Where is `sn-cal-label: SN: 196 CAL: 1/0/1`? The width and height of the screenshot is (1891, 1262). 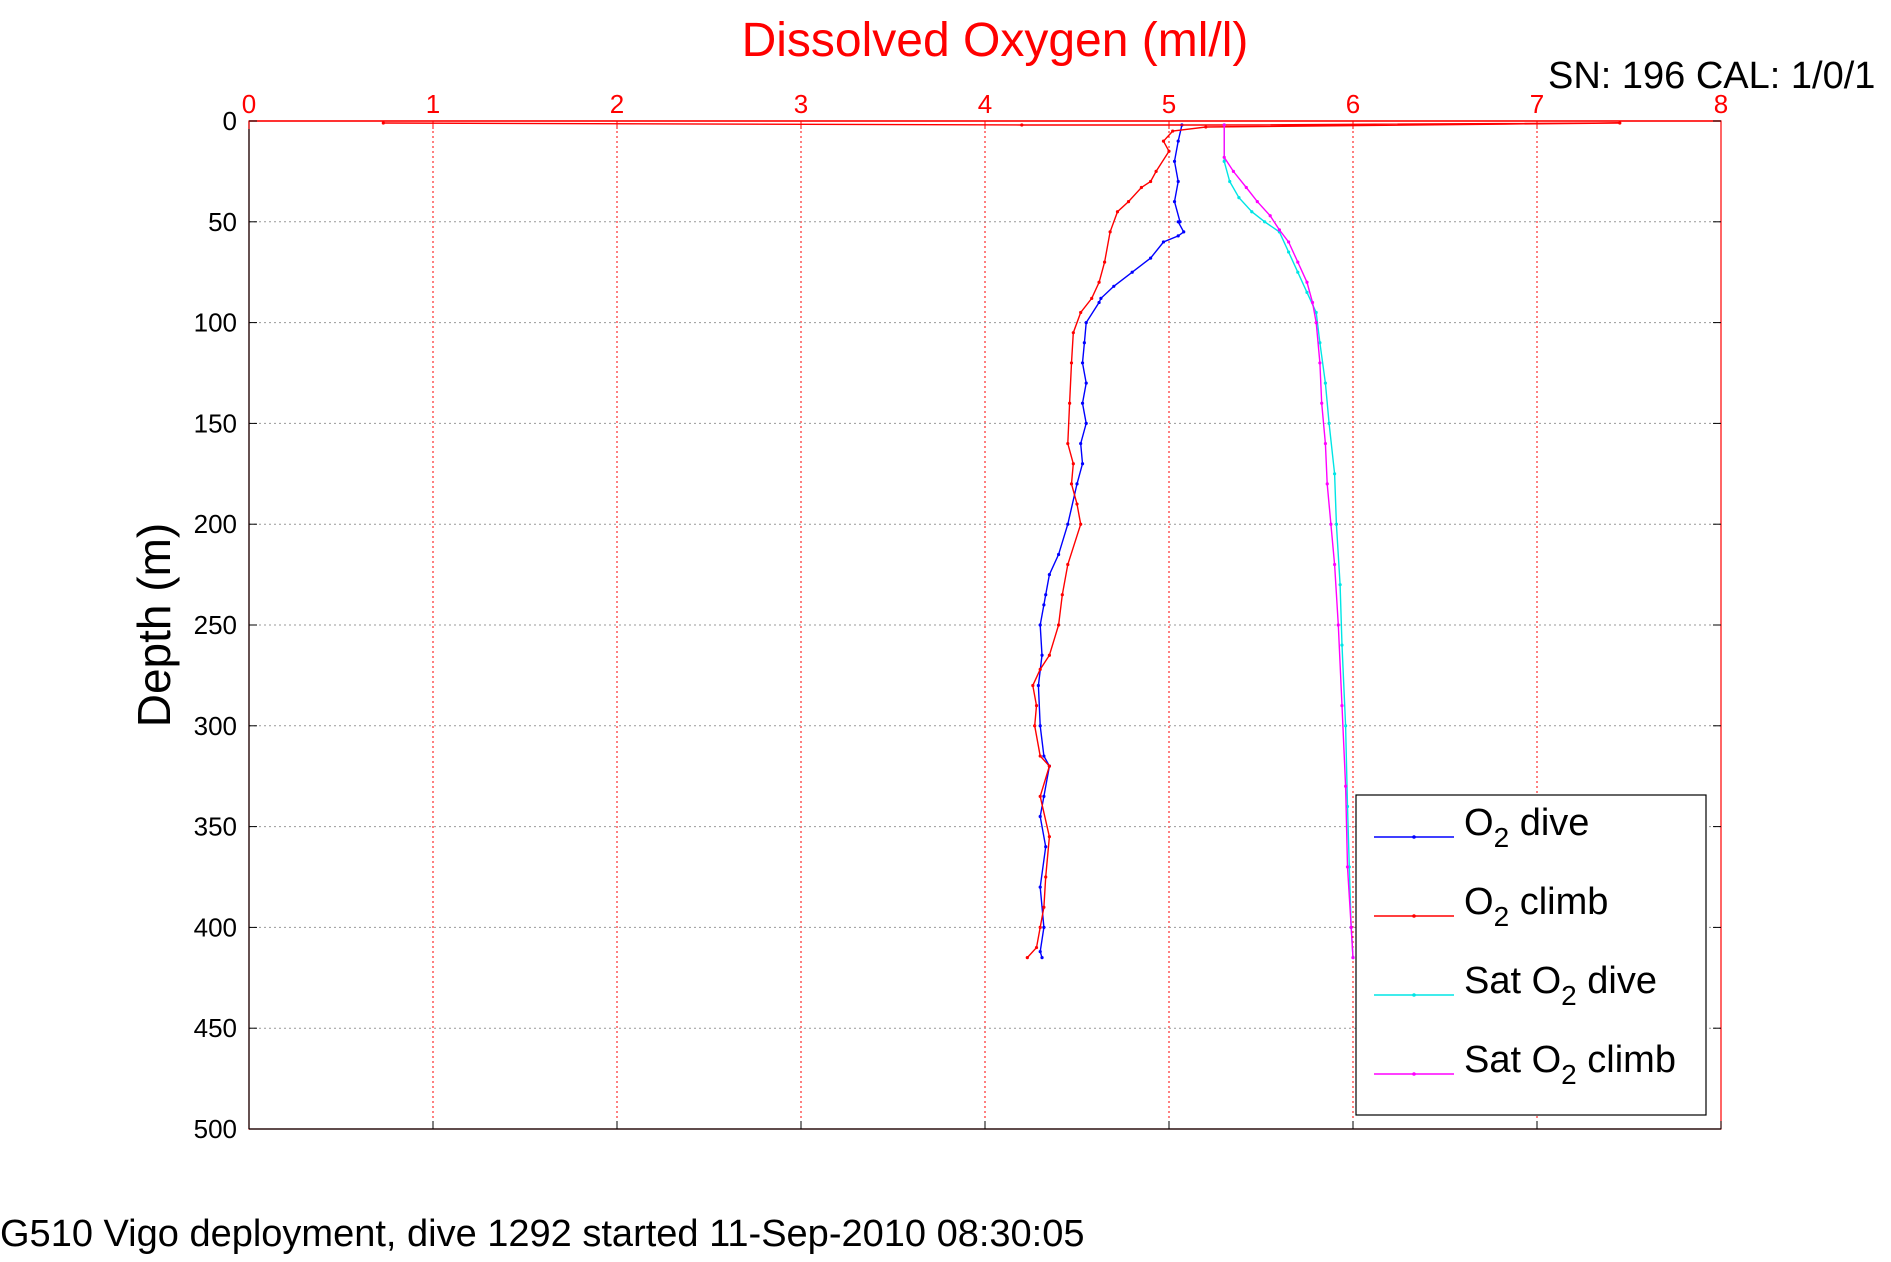
sn-cal-label: SN: 196 CAL: 1/0/1 is located at coordinates (1711, 76).